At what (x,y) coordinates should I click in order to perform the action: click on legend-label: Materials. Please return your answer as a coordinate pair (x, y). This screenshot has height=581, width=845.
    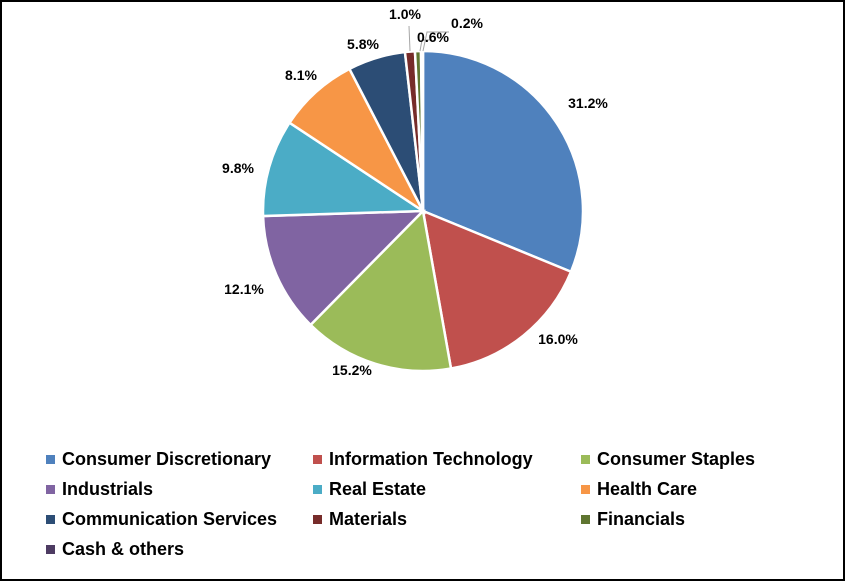
    Looking at the image, I should click on (368, 519).